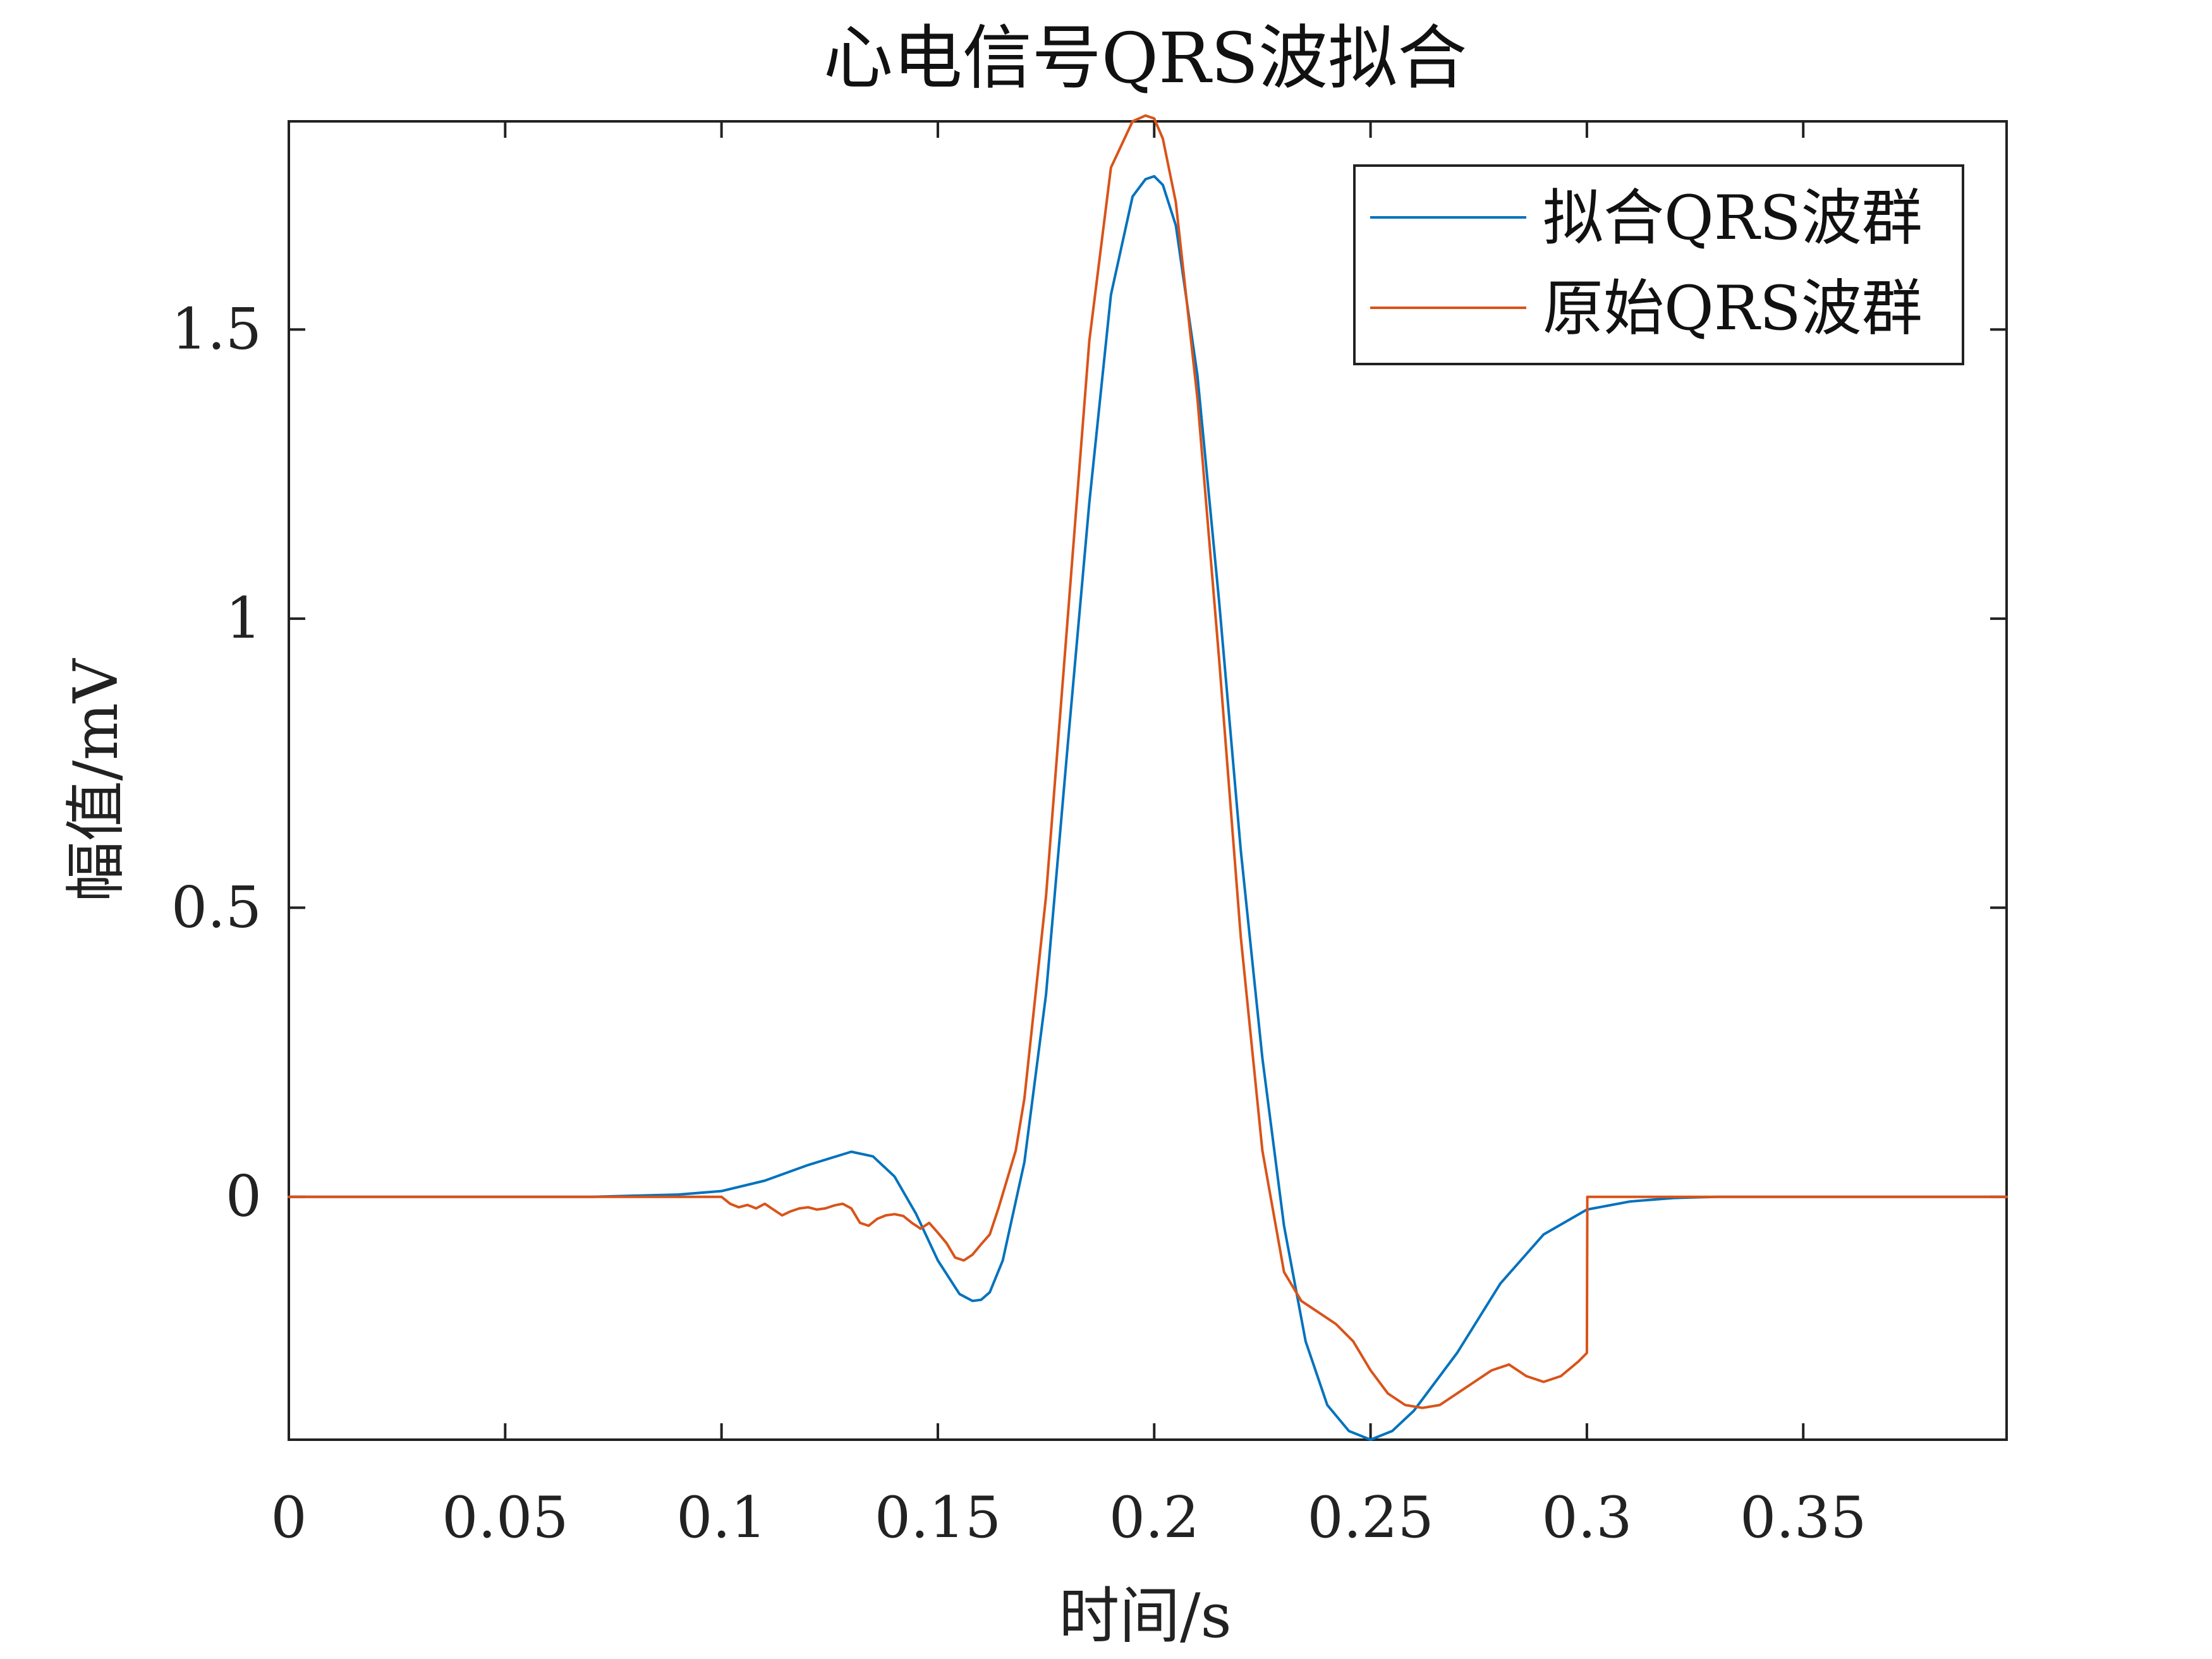  What do you see at coordinates (1733, 218) in the screenshot?
I see `legend-label-fit: 拟合QRS波群` at bounding box center [1733, 218].